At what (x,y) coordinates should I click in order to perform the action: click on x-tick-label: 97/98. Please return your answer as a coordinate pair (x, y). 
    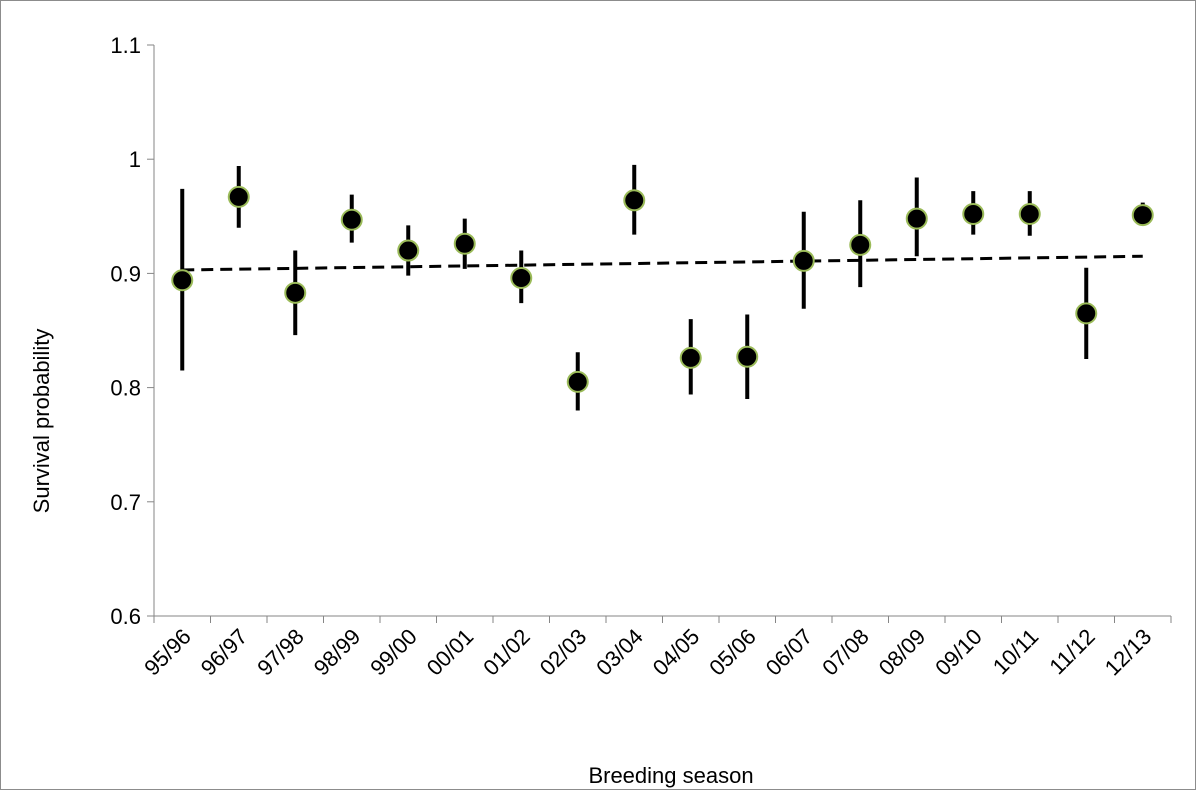
    Looking at the image, I should click on (280, 652).